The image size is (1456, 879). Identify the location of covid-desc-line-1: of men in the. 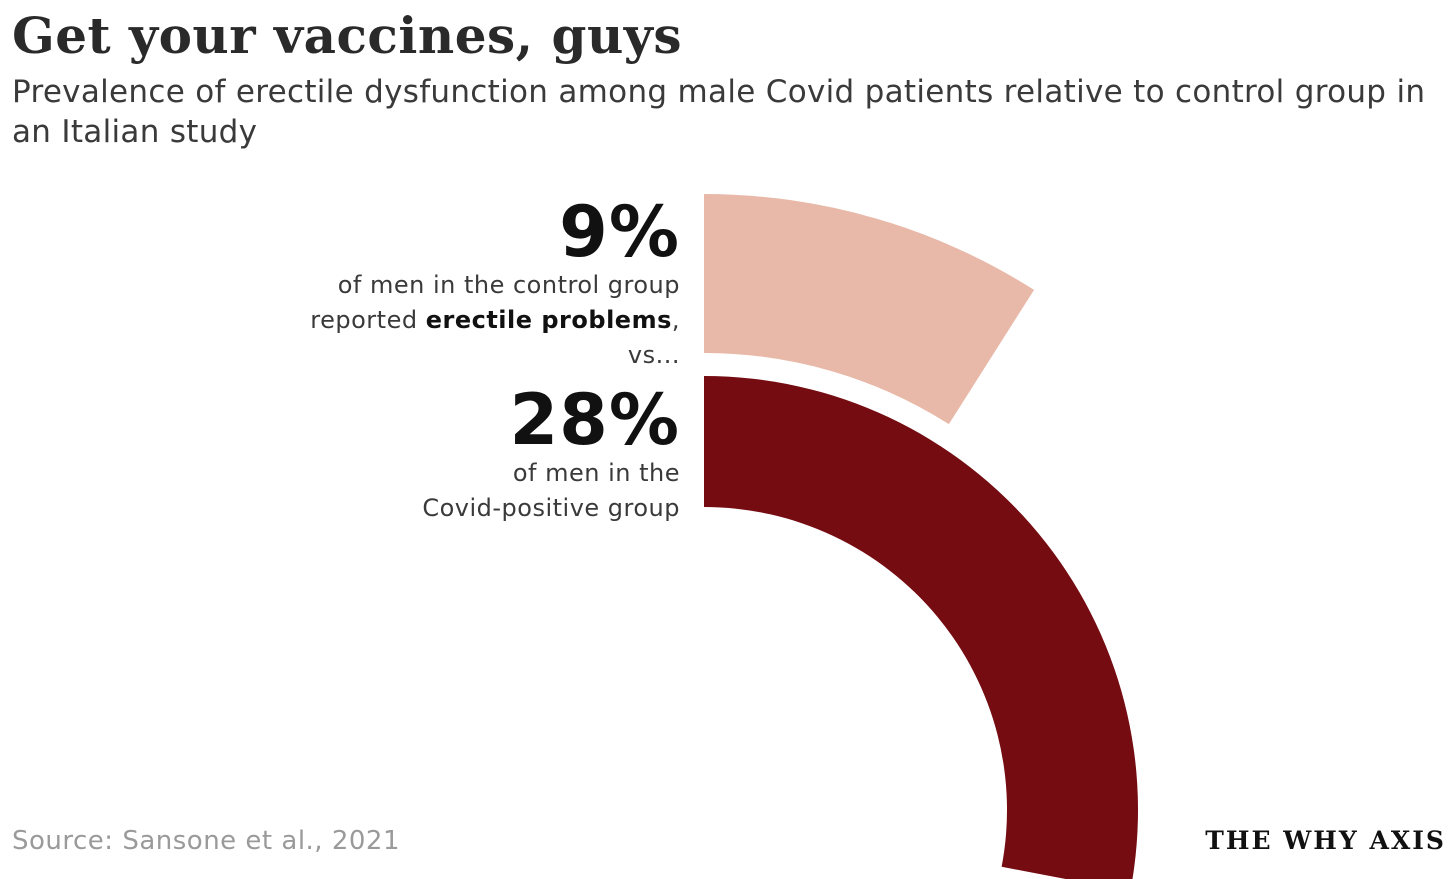
(596, 473).